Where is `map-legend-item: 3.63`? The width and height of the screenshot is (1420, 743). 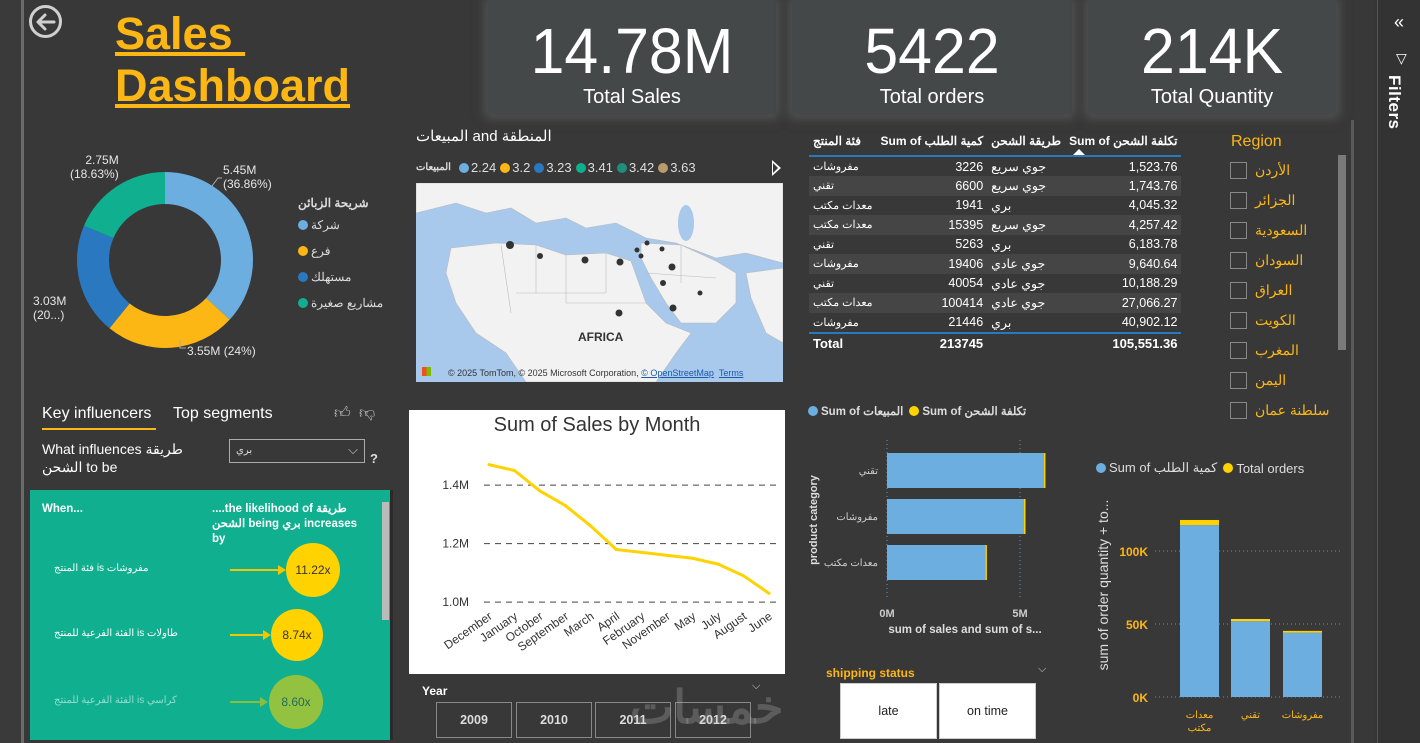
map-legend-item: 3.63 is located at coordinates (677, 167).